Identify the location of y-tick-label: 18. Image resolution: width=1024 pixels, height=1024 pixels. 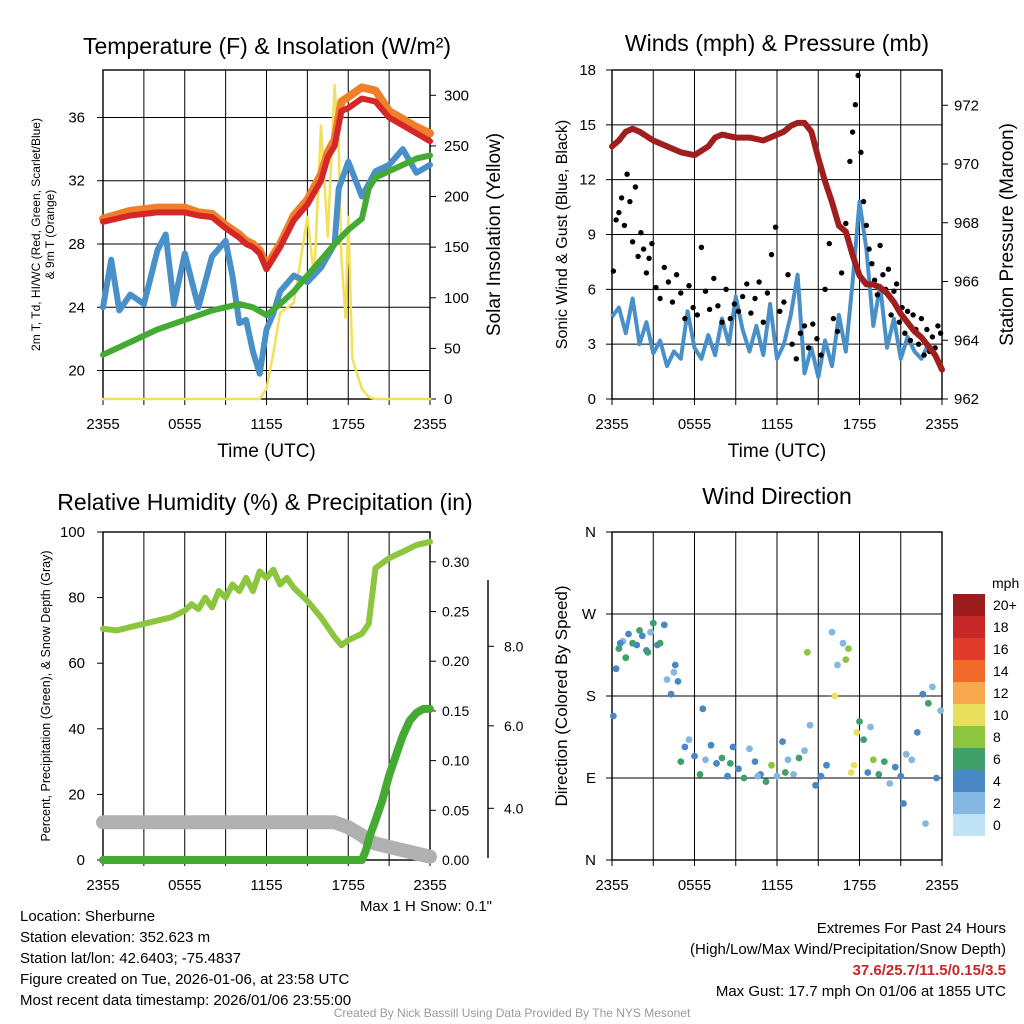
(587, 70).